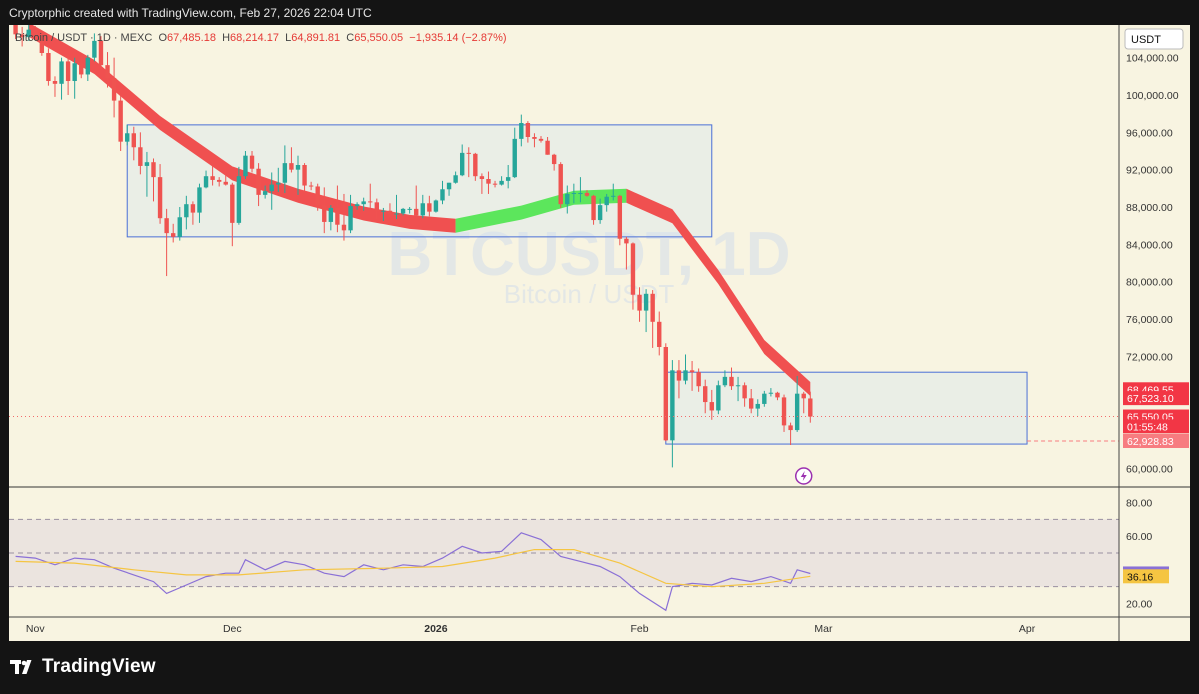  What do you see at coordinates (191, 38) in the screenshot?
I see `legend-open: 67,485.18` at bounding box center [191, 38].